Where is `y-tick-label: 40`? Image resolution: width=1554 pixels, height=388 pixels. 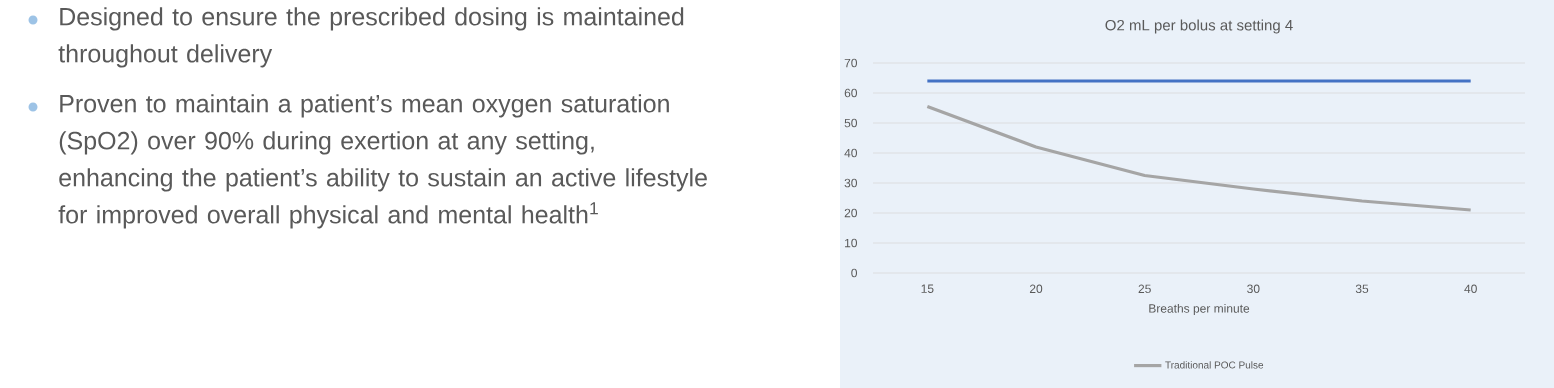 y-tick-label: 40 is located at coordinates (851, 153).